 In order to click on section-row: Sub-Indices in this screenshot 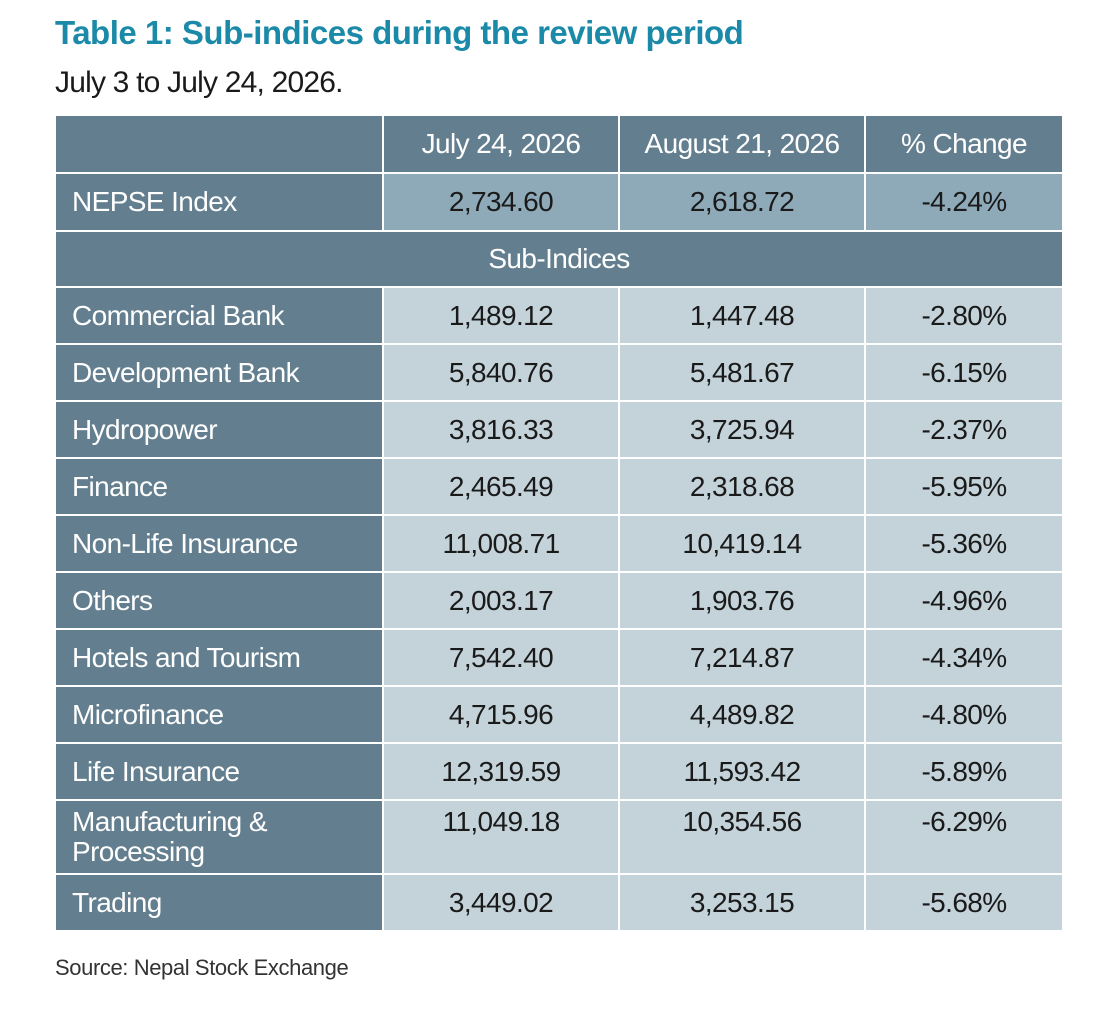, I will do `click(559, 259)`.